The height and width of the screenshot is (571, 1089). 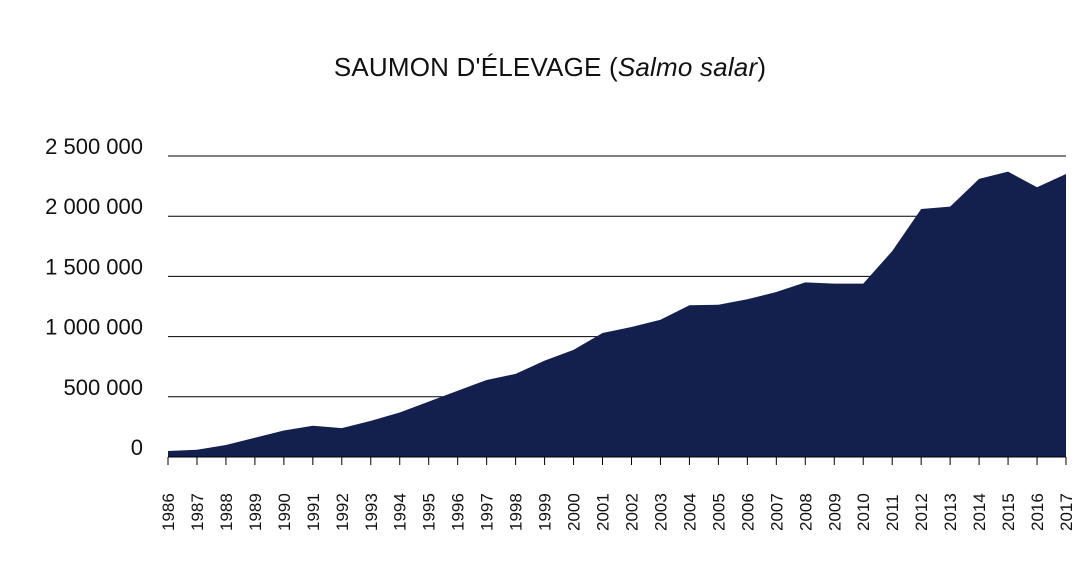 What do you see at coordinates (197, 512) in the screenshot?
I see `x-tick-label: 1987` at bounding box center [197, 512].